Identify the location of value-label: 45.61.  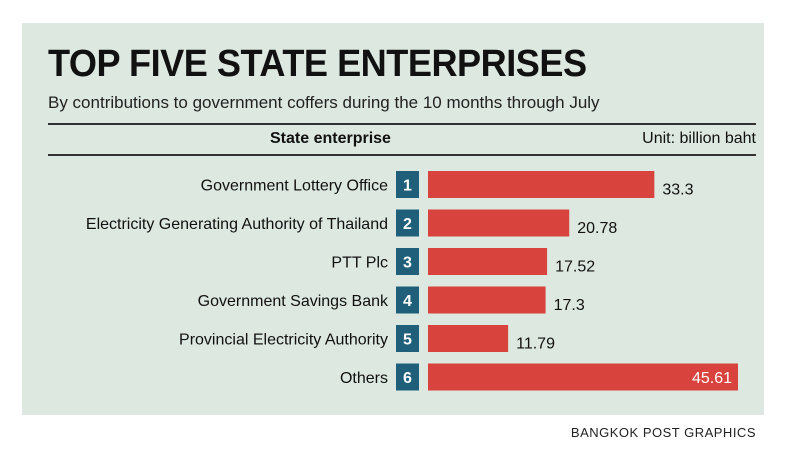
(712, 378).